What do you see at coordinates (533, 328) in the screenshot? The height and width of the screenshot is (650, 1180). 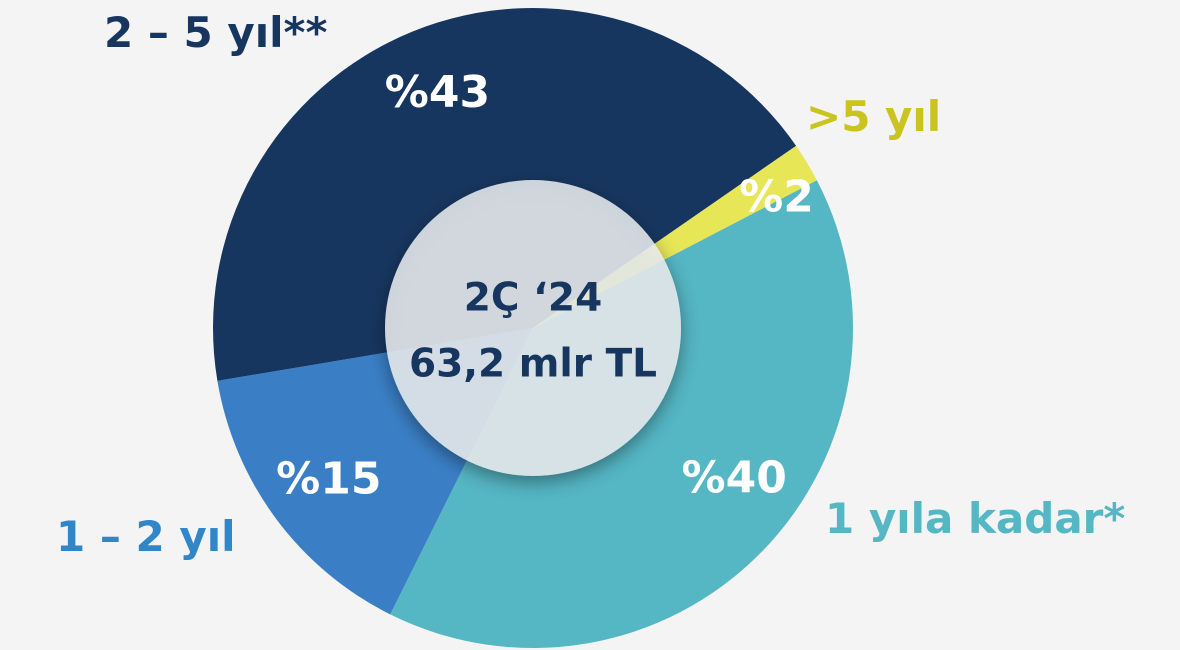 I see `donut-center-circle` at bounding box center [533, 328].